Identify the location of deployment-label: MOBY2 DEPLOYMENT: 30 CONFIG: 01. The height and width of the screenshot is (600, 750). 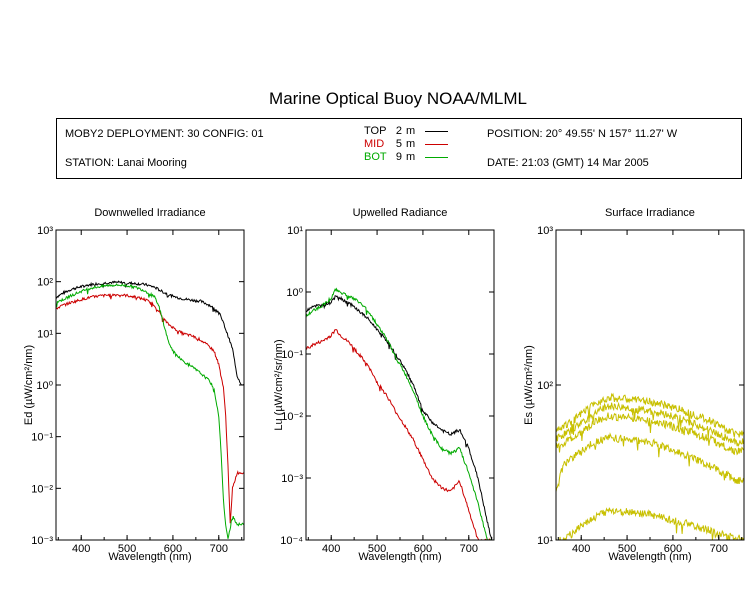
(164, 134).